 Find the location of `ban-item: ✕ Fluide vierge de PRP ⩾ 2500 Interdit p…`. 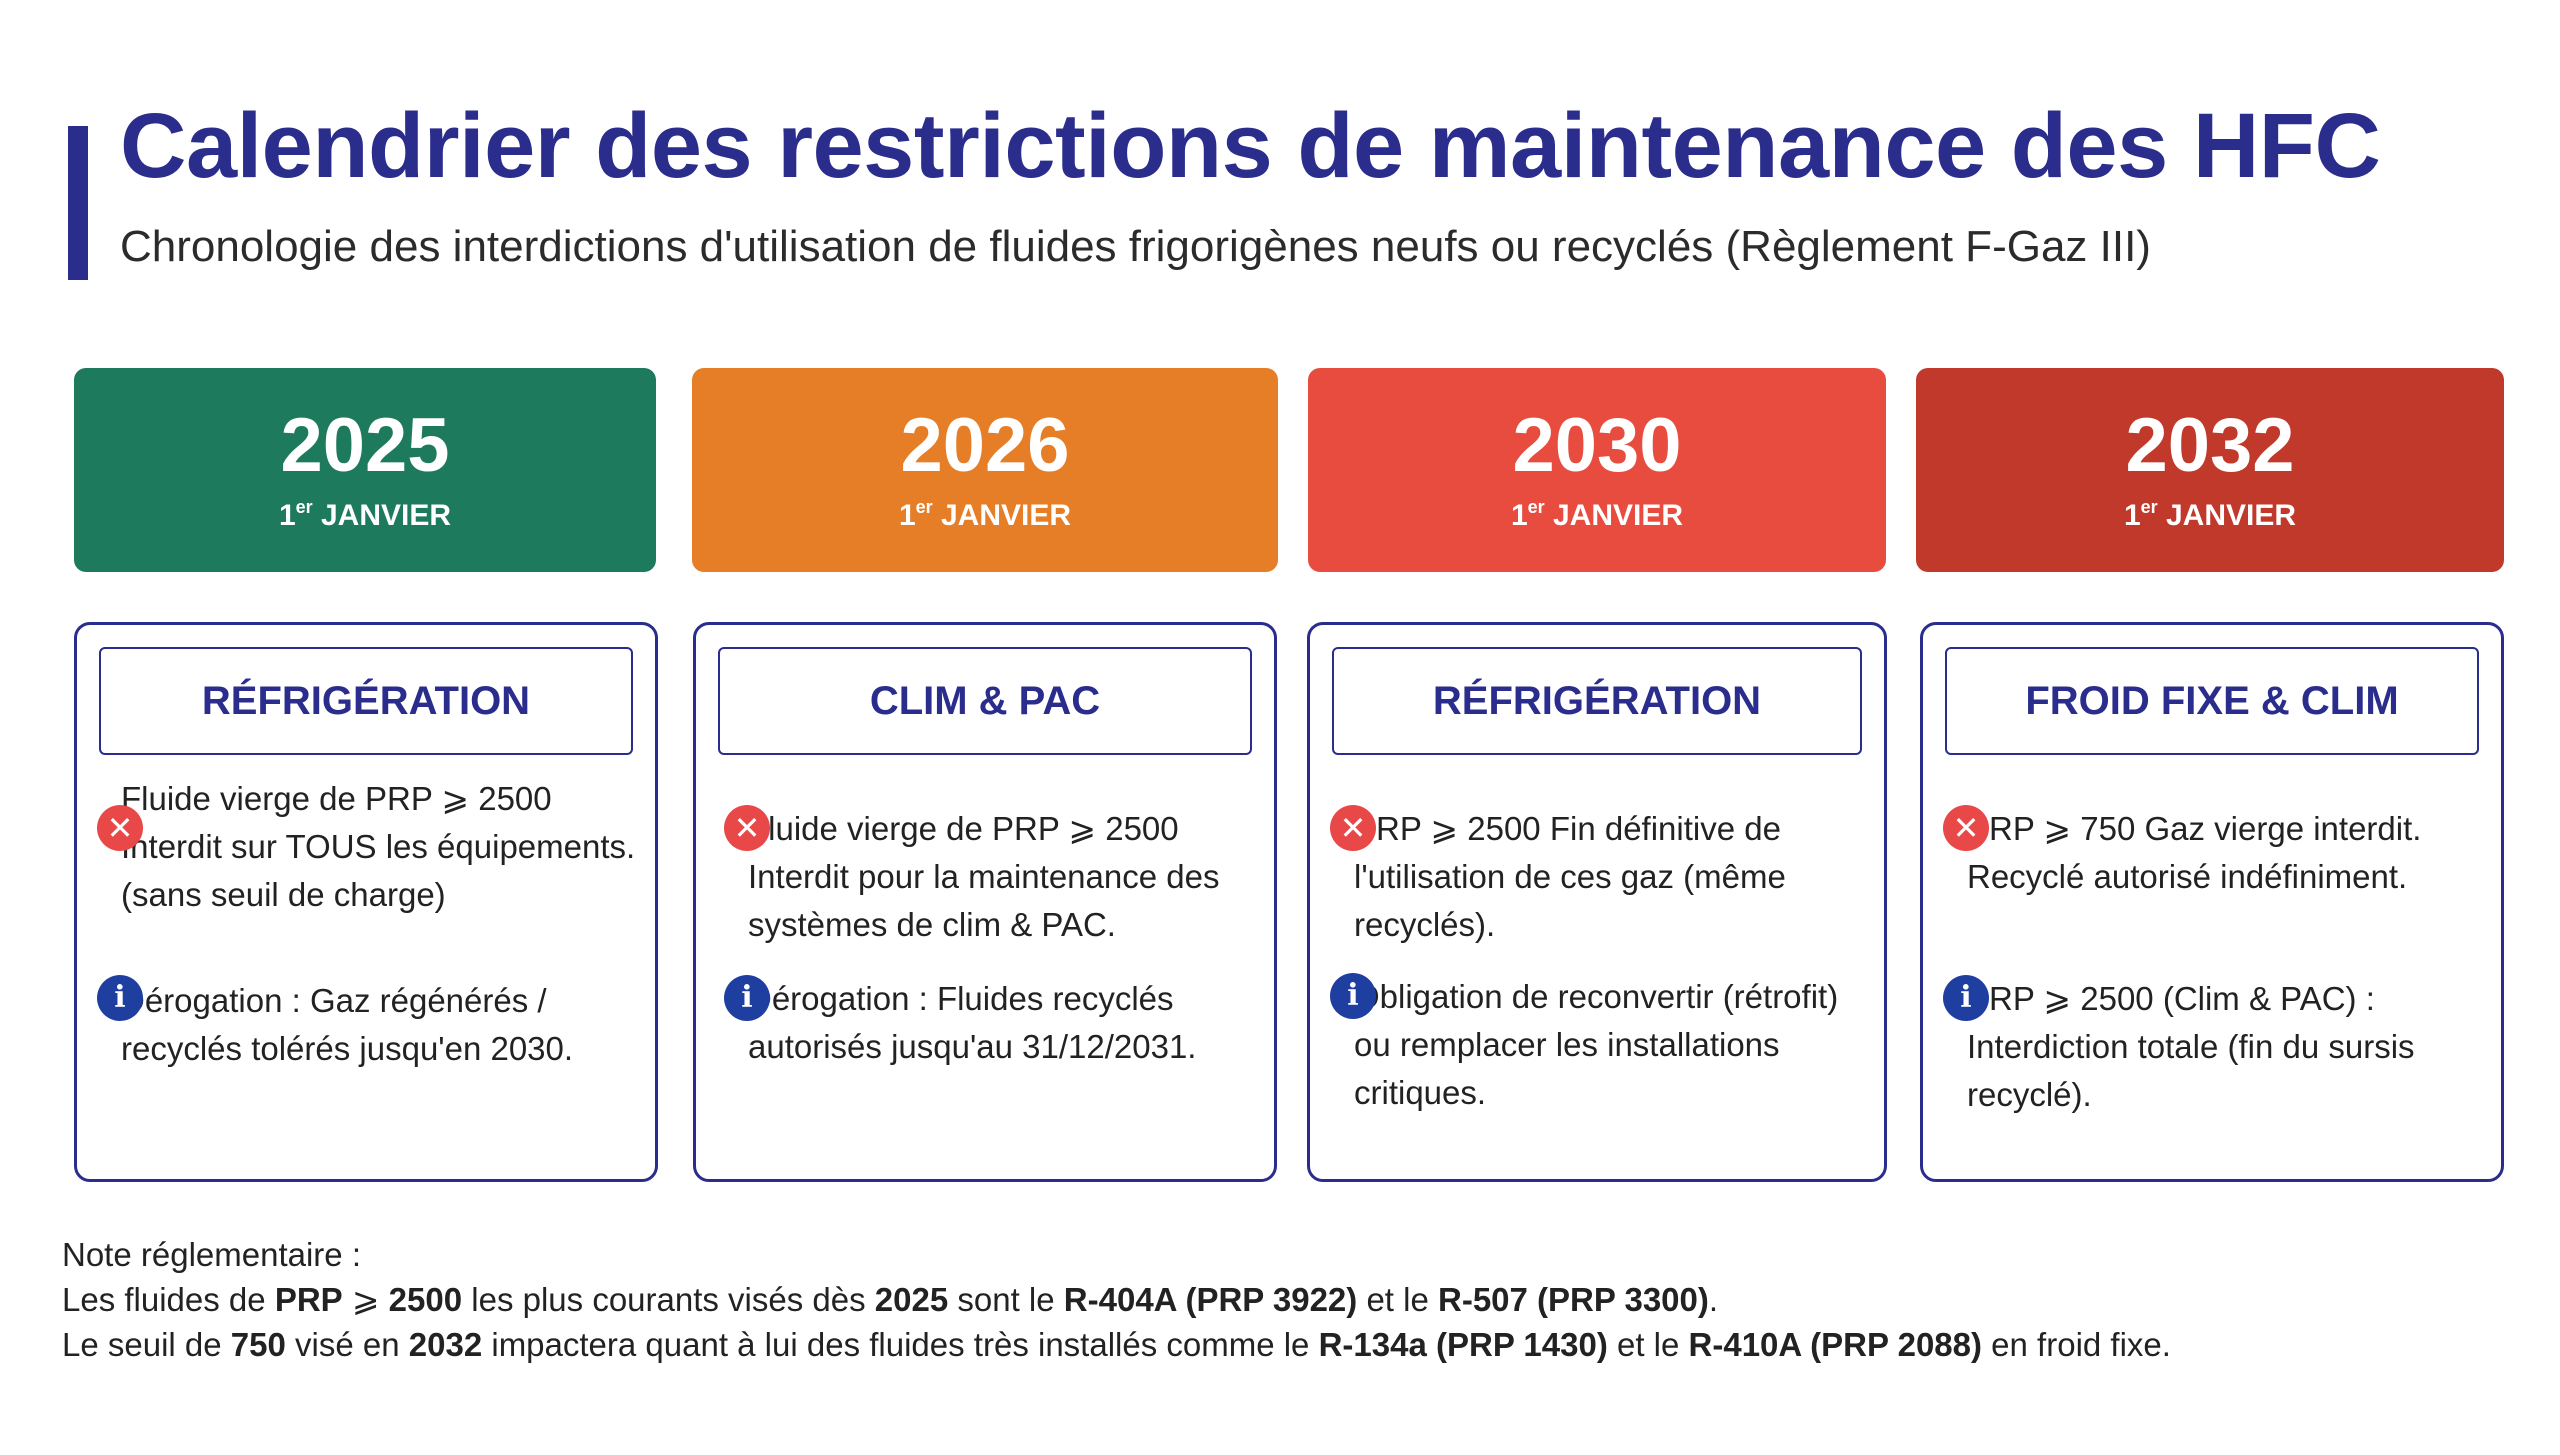

ban-item: ✕ Fluide vierge de PRP ⩾ 2500 Interdit p… is located at coordinates (990, 877).